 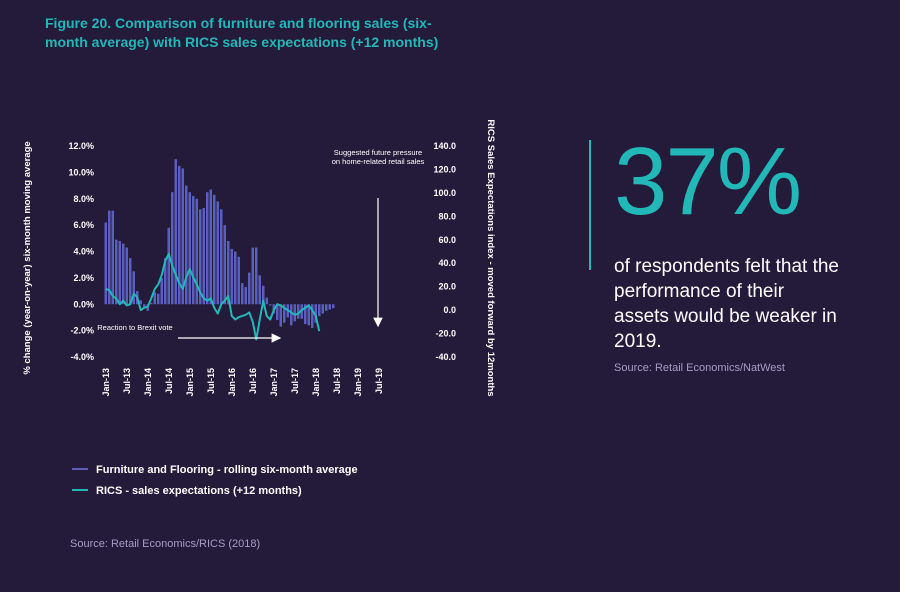 I want to click on x-tick-label: Jan-18, so click(x=316, y=382).